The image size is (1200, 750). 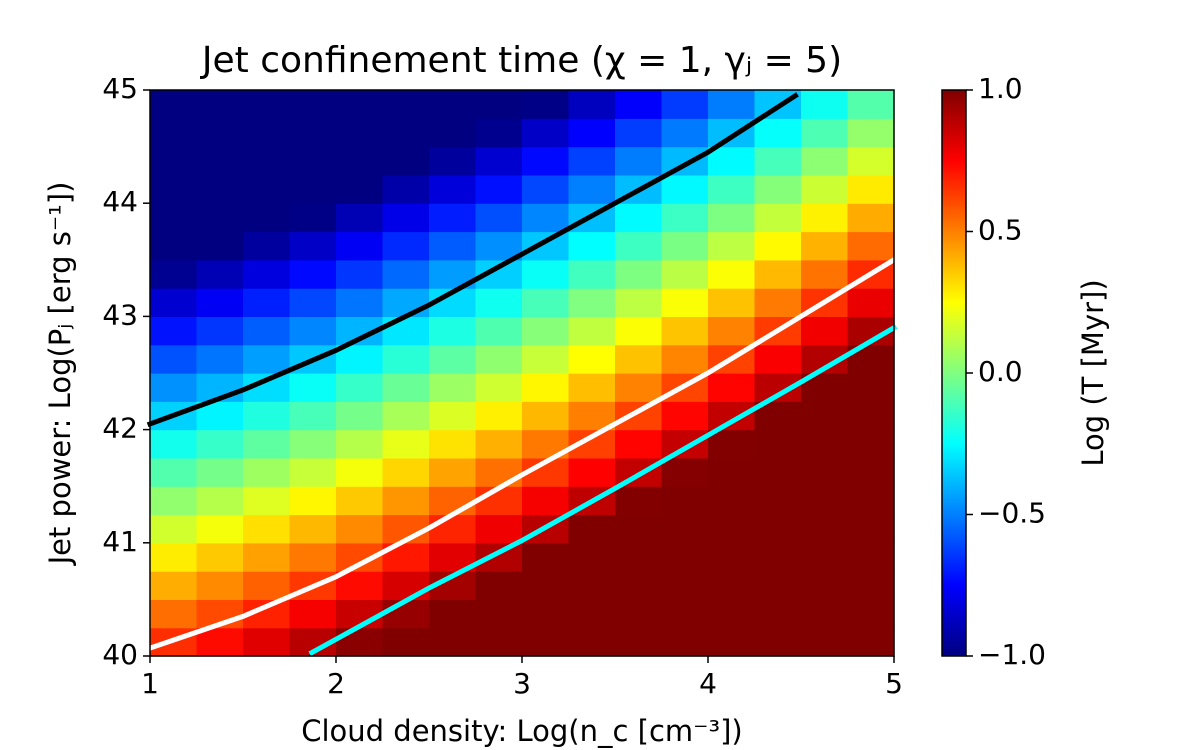 What do you see at coordinates (708, 683) in the screenshot?
I see `x-tick-label: 4` at bounding box center [708, 683].